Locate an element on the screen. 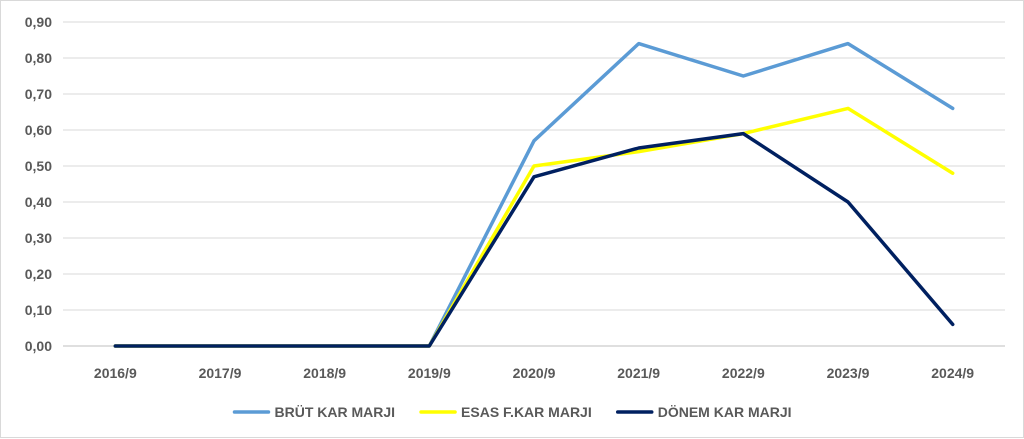 The height and width of the screenshot is (439, 1024). x-tick-label: 2019/9 is located at coordinates (429, 373).